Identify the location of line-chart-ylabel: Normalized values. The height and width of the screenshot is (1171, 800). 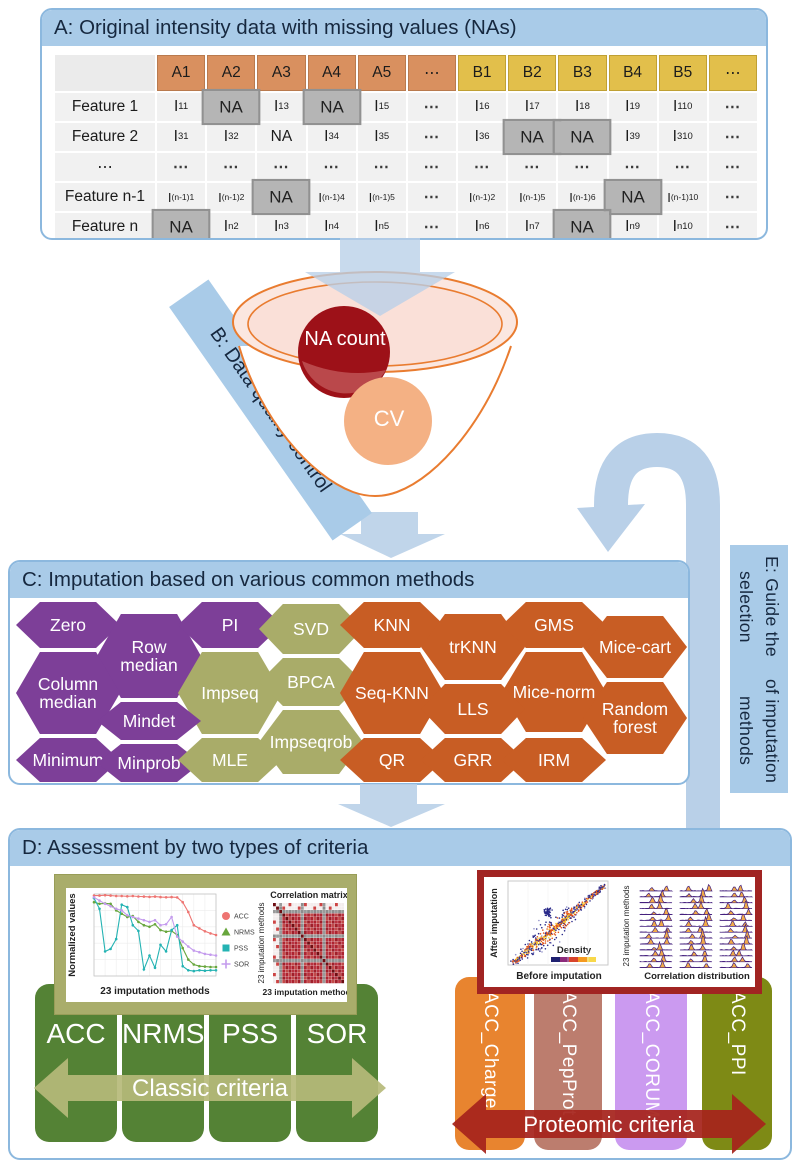
(72, 934).